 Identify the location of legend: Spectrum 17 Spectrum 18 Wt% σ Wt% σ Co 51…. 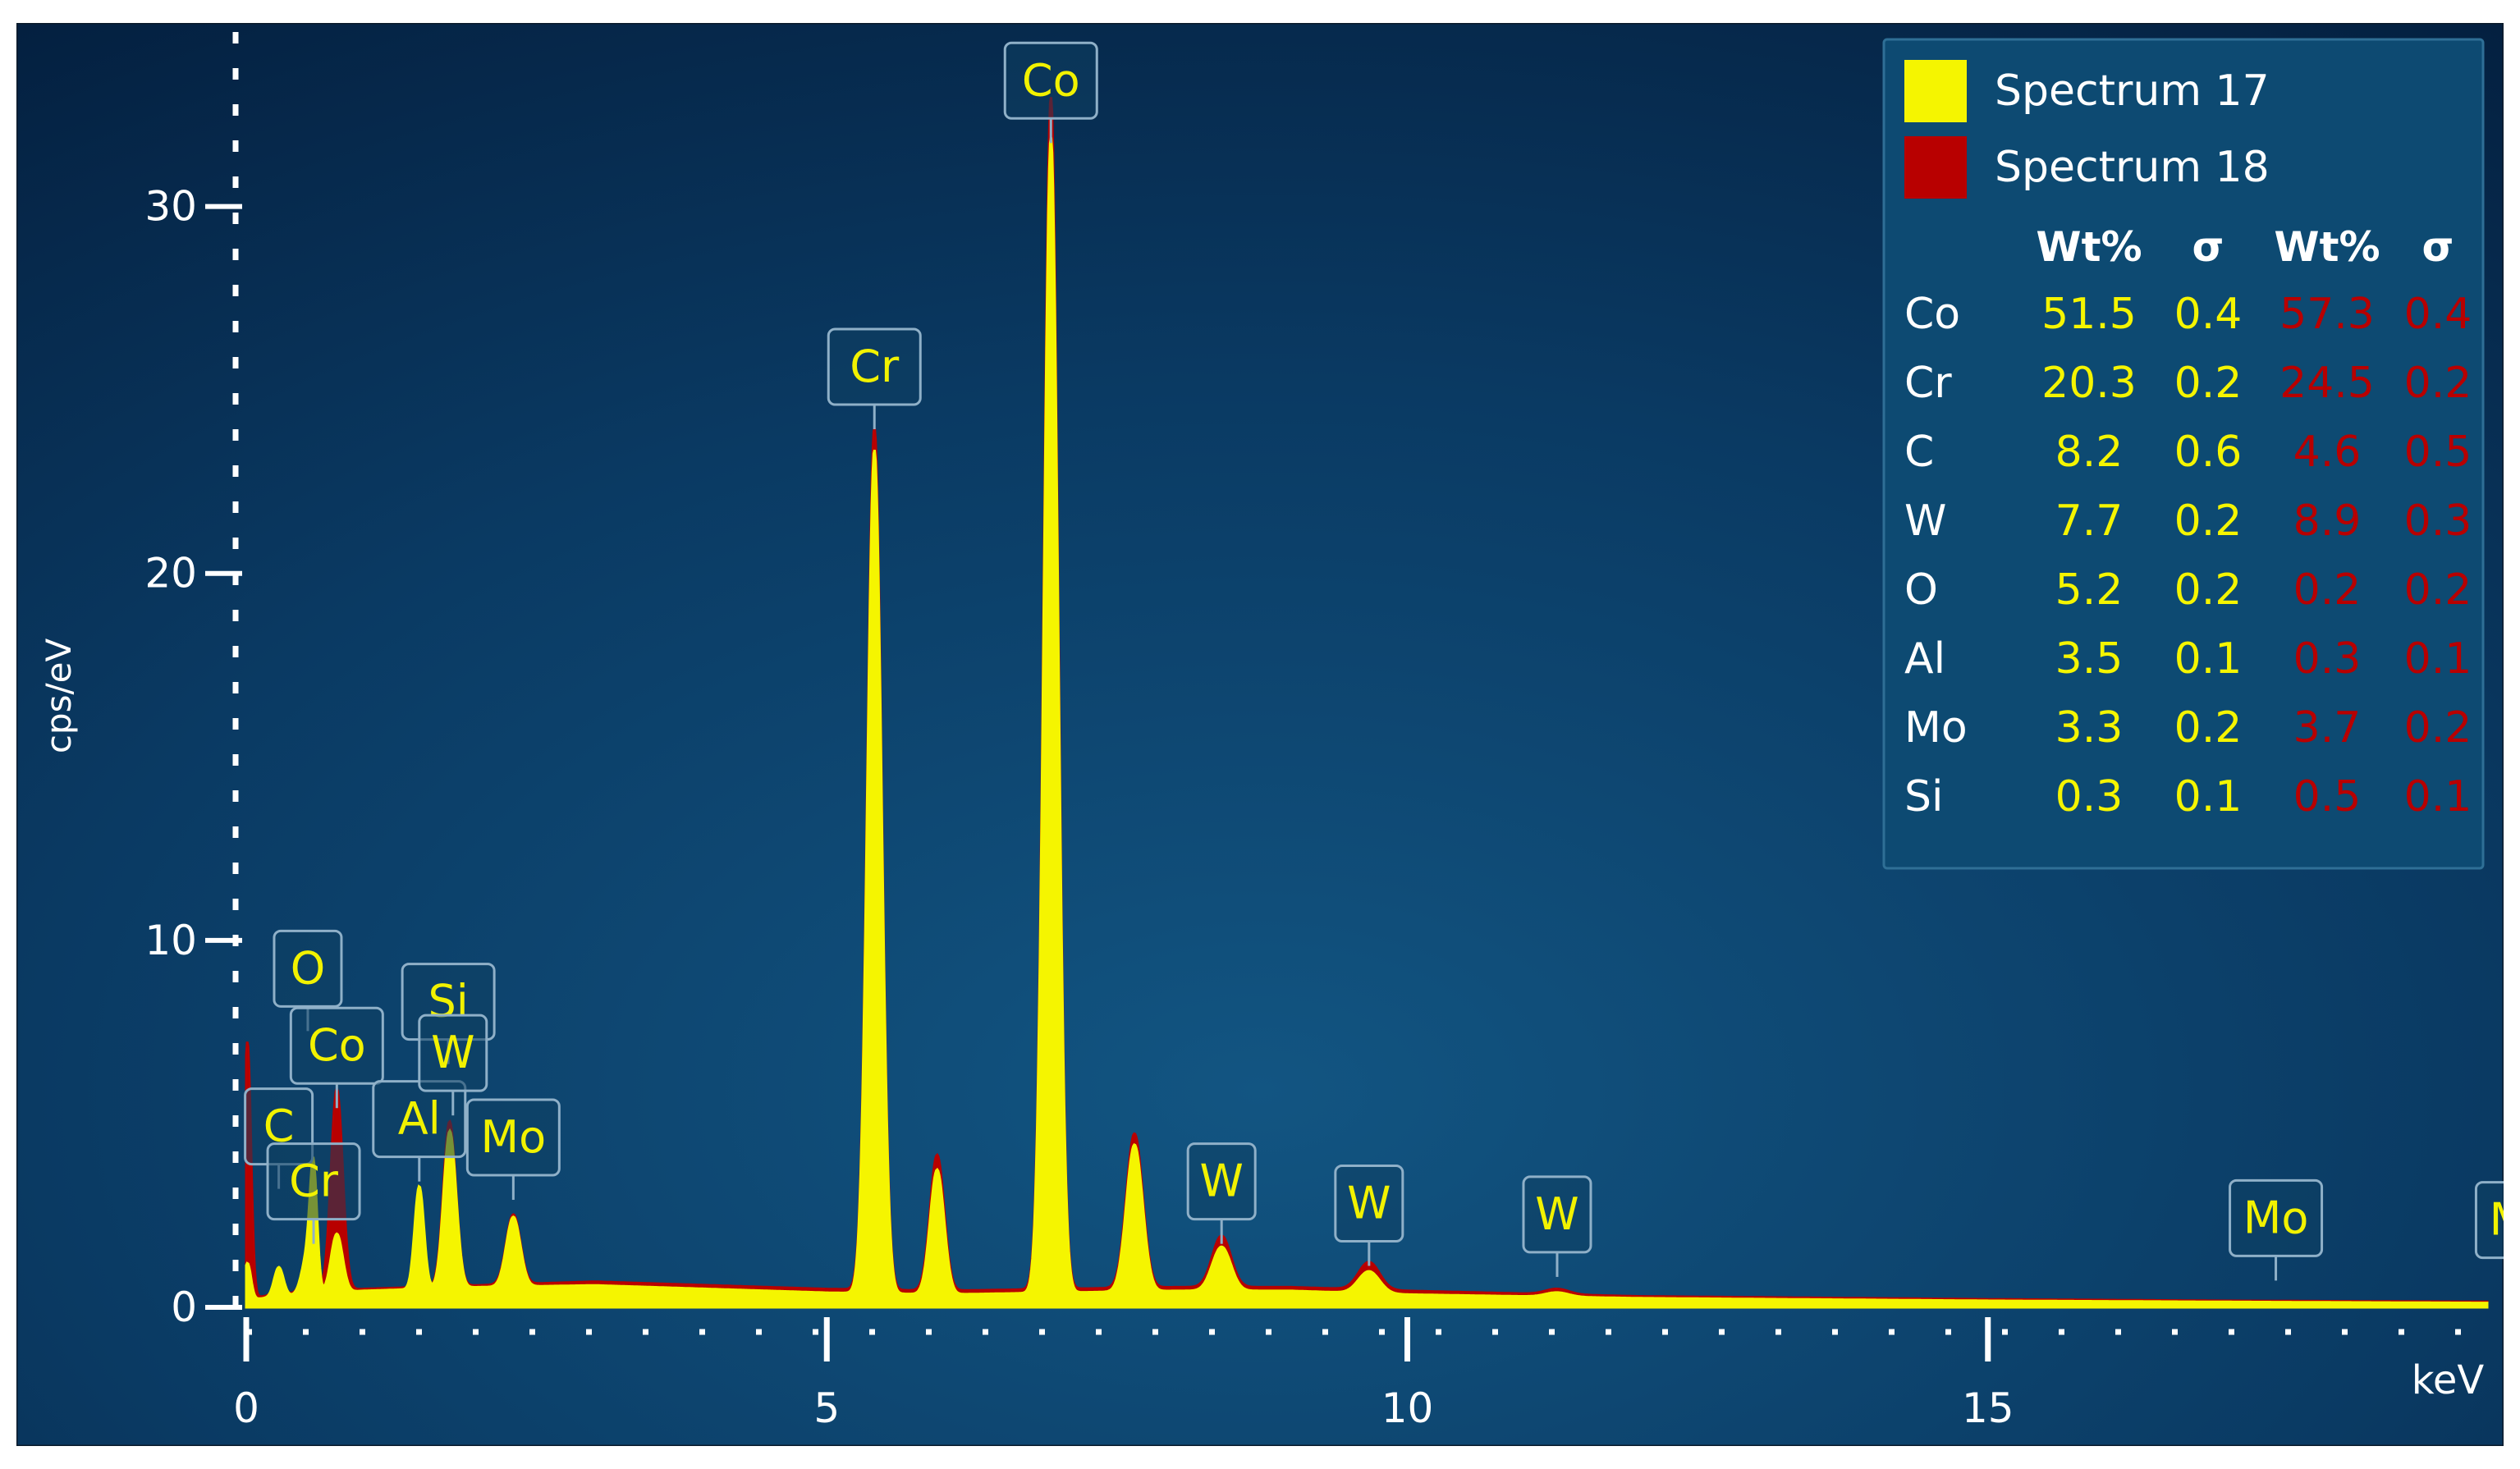
(2183, 454).